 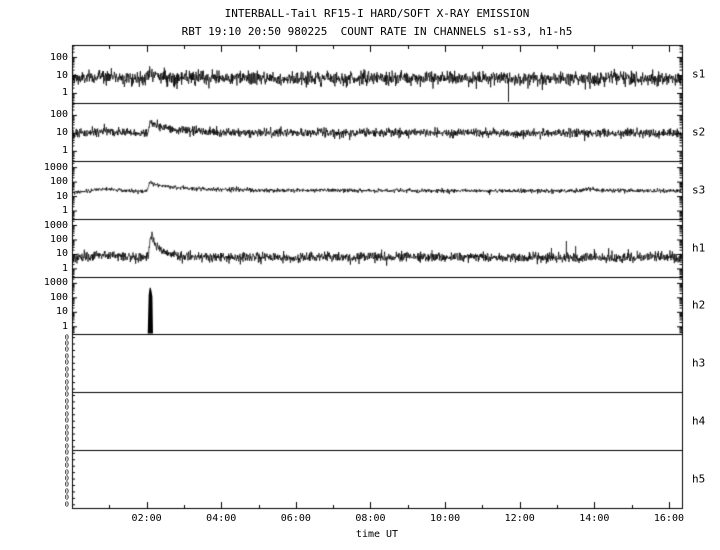 What do you see at coordinates (221, 518) in the screenshot?
I see `x-tick-label: 04:00` at bounding box center [221, 518].